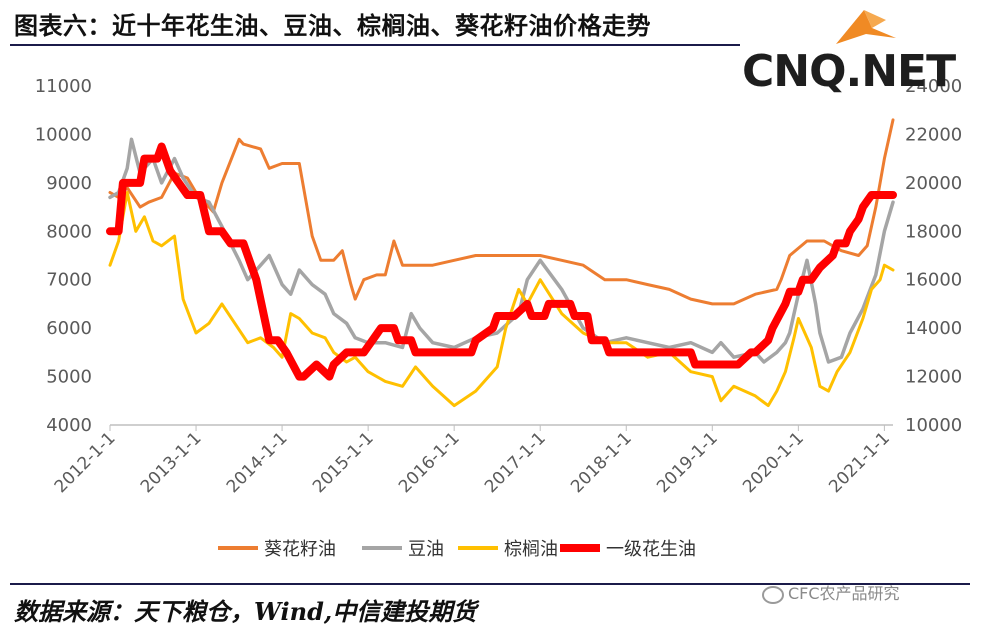 This screenshot has height=637, width=985. What do you see at coordinates (429, 462) in the screenshot?
I see `x-tick-label: 2016-1-1` at bounding box center [429, 462].